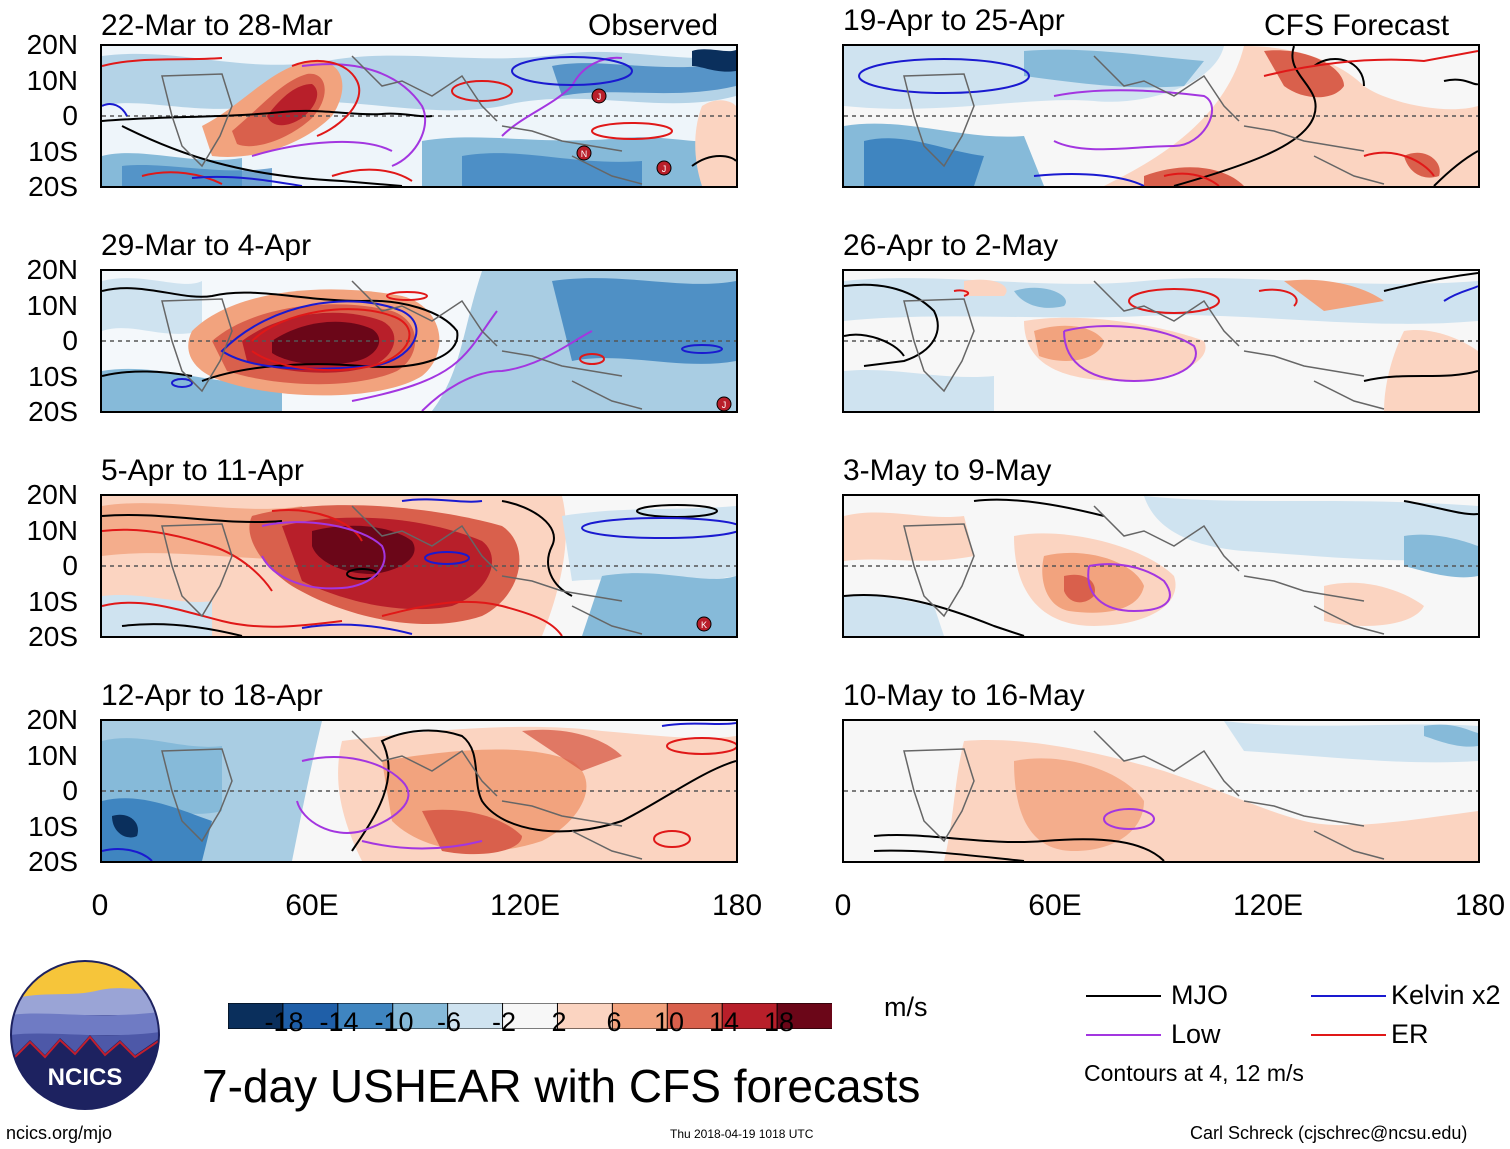  I want to click on map-panel-3may-9may, so click(1161, 566).